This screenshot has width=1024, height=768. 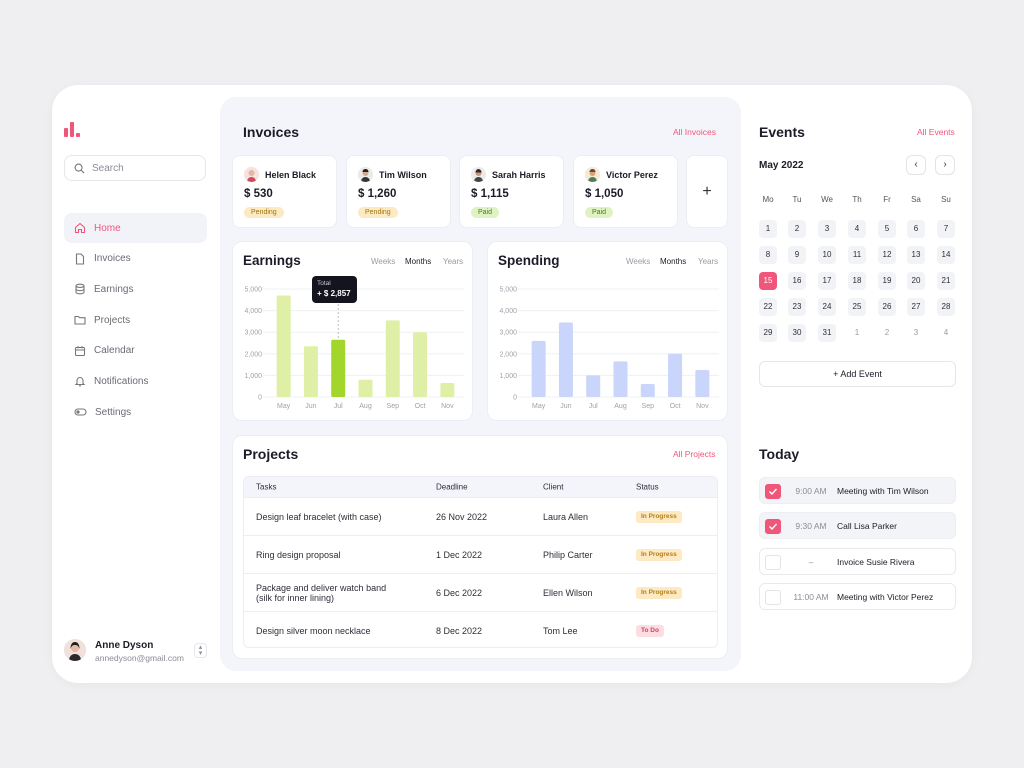 What do you see at coordinates (511, 191) in the screenshot?
I see `invoice-card: Sarah Harris $ 1,115 Paid` at bounding box center [511, 191].